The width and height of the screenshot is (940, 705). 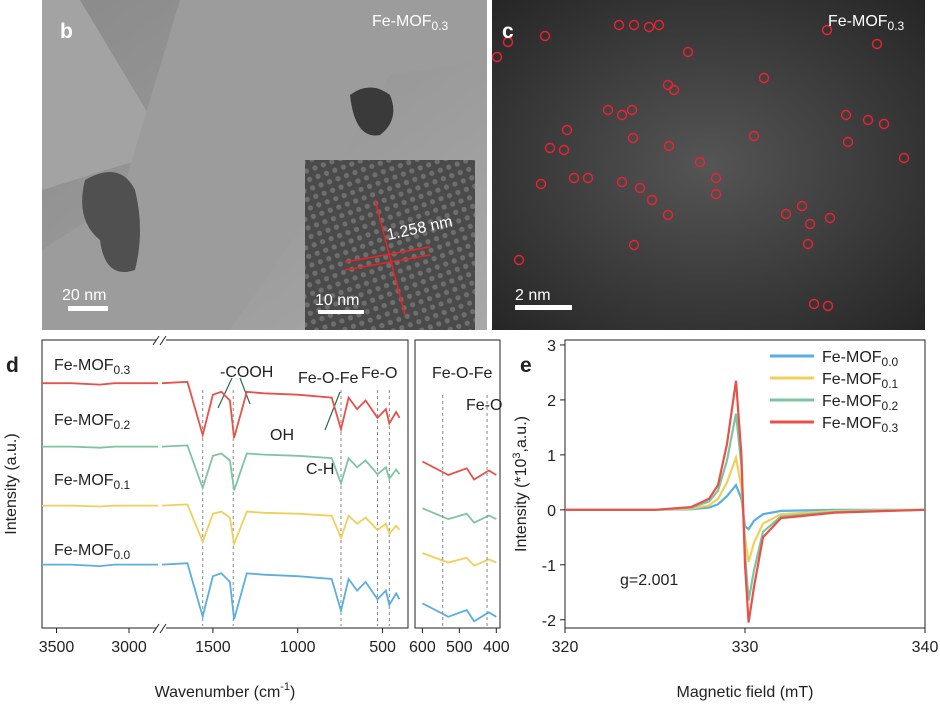 I want to click on series-label: Fe-MOF0.1, so click(x=92, y=482).